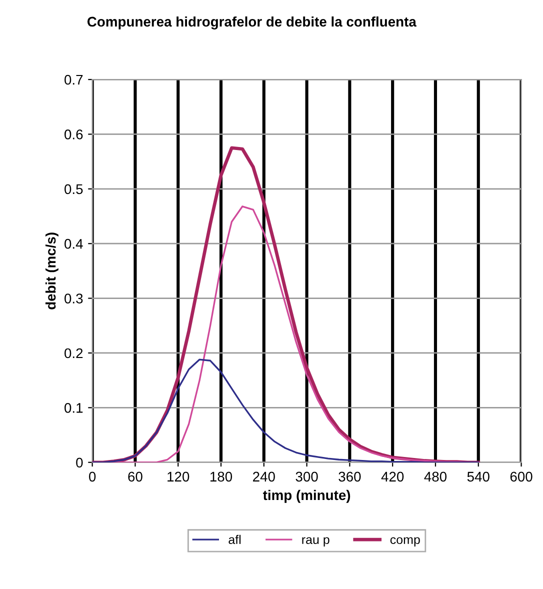  Describe the element at coordinates (73, 408) in the screenshot. I see `y-tick-label: 0.1` at that location.